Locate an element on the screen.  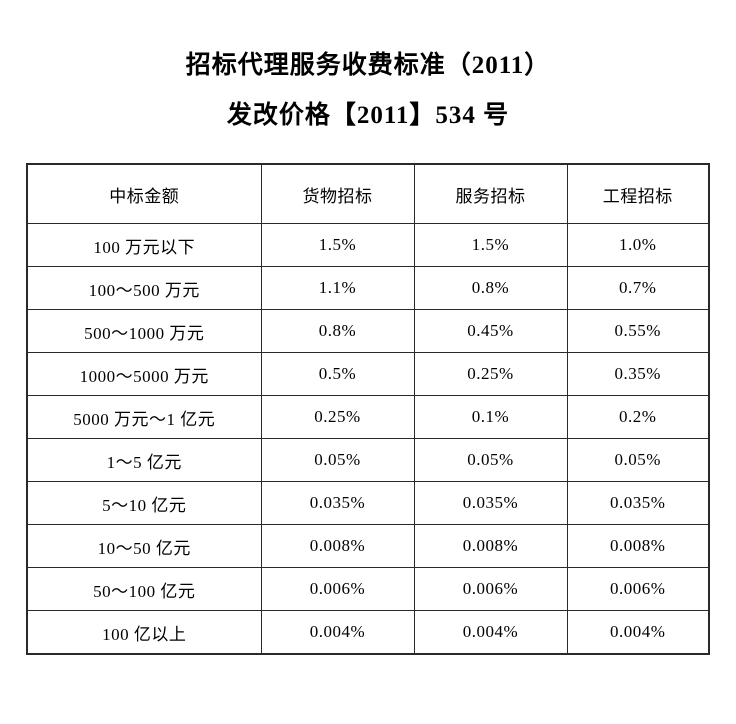
cell-goods-rate: 1.1% is located at coordinates (337, 288).